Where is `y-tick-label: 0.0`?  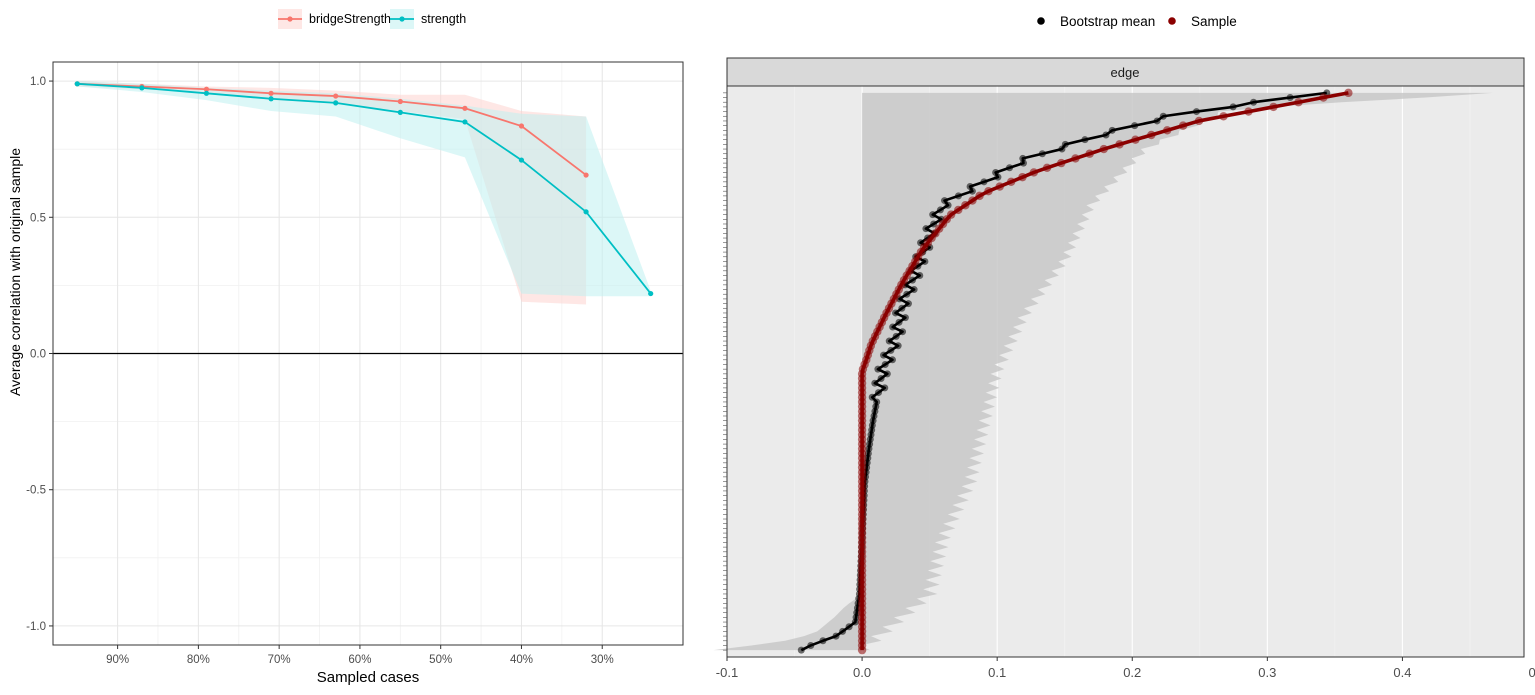
y-tick-label: 0.0 is located at coordinates (38, 355).